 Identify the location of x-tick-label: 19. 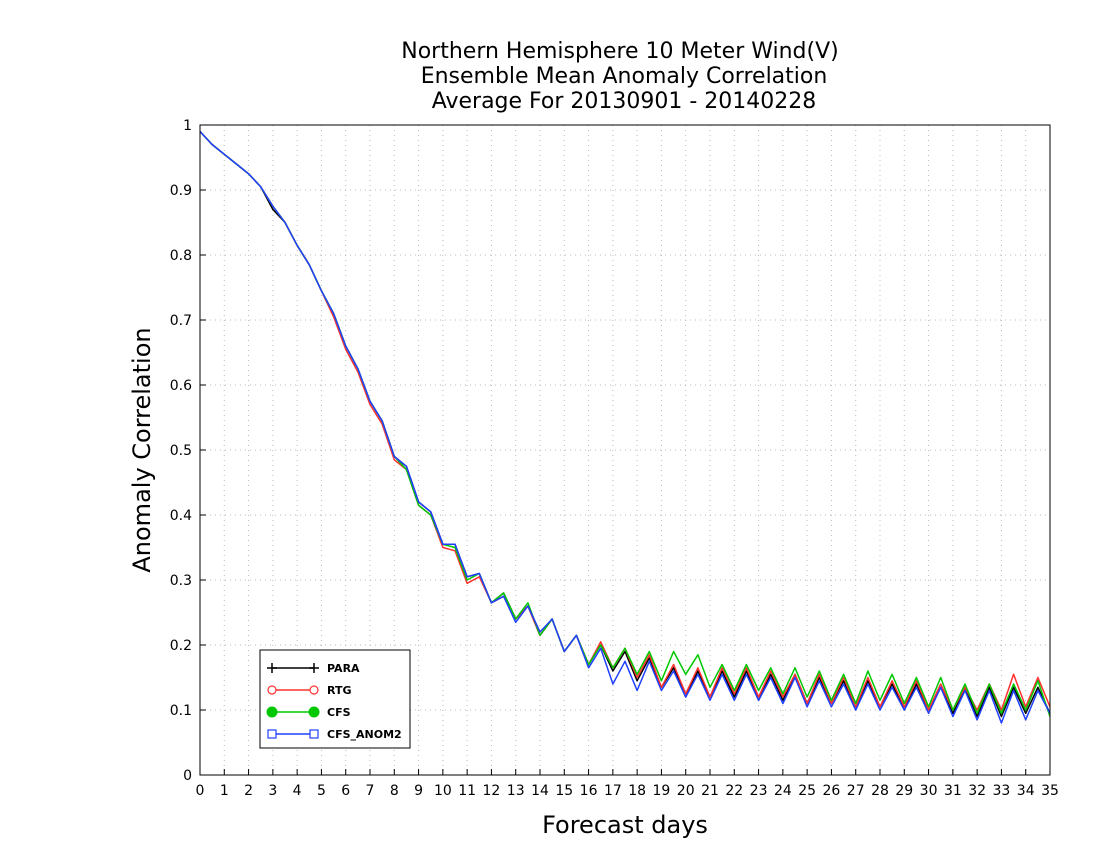
(662, 791).